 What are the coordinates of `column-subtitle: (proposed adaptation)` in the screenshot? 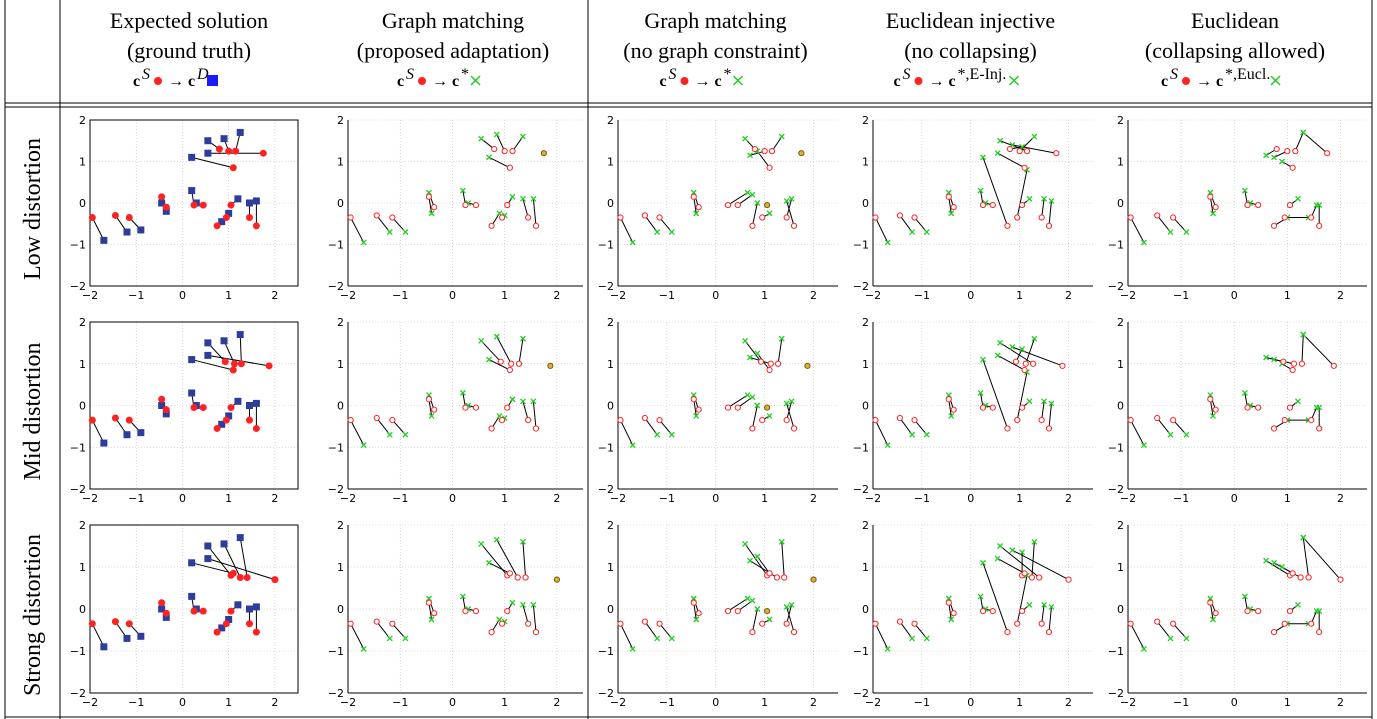 It's located at (453, 50).